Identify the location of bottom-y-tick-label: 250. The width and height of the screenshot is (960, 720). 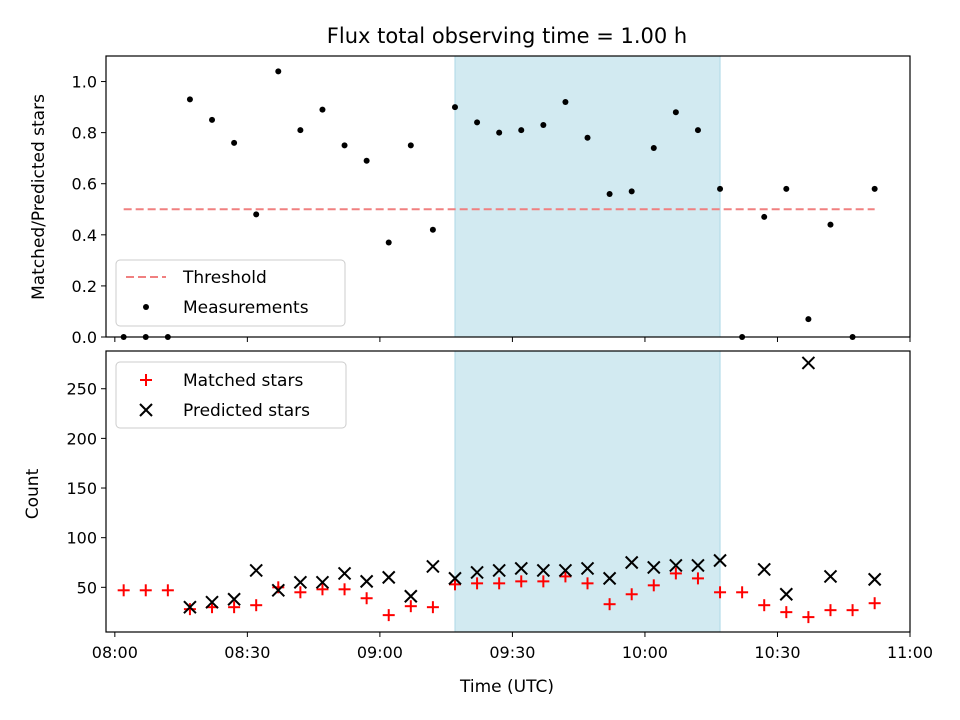
(81, 389).